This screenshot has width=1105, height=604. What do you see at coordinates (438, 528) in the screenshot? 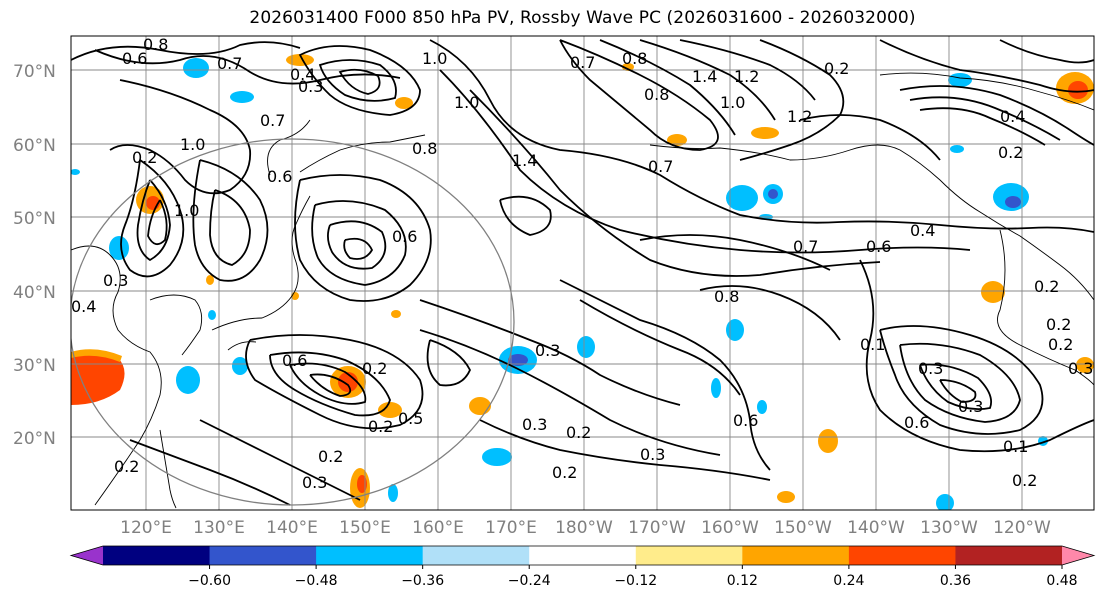
I see `lon-label: 160°E` at bounding box center [438, 528].